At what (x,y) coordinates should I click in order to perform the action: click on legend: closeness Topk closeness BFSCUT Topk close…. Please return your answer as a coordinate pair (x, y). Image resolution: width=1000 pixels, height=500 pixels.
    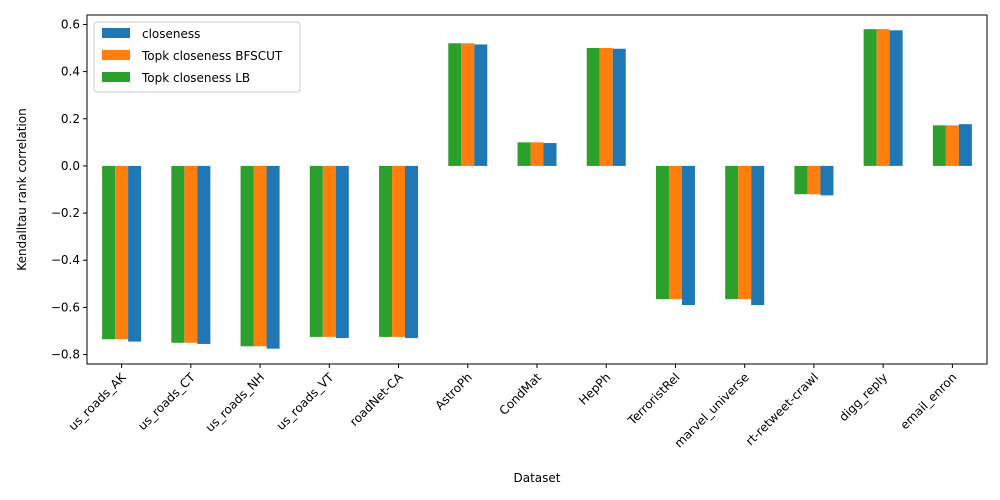
    Looking at the image, I should click on (197, 57).